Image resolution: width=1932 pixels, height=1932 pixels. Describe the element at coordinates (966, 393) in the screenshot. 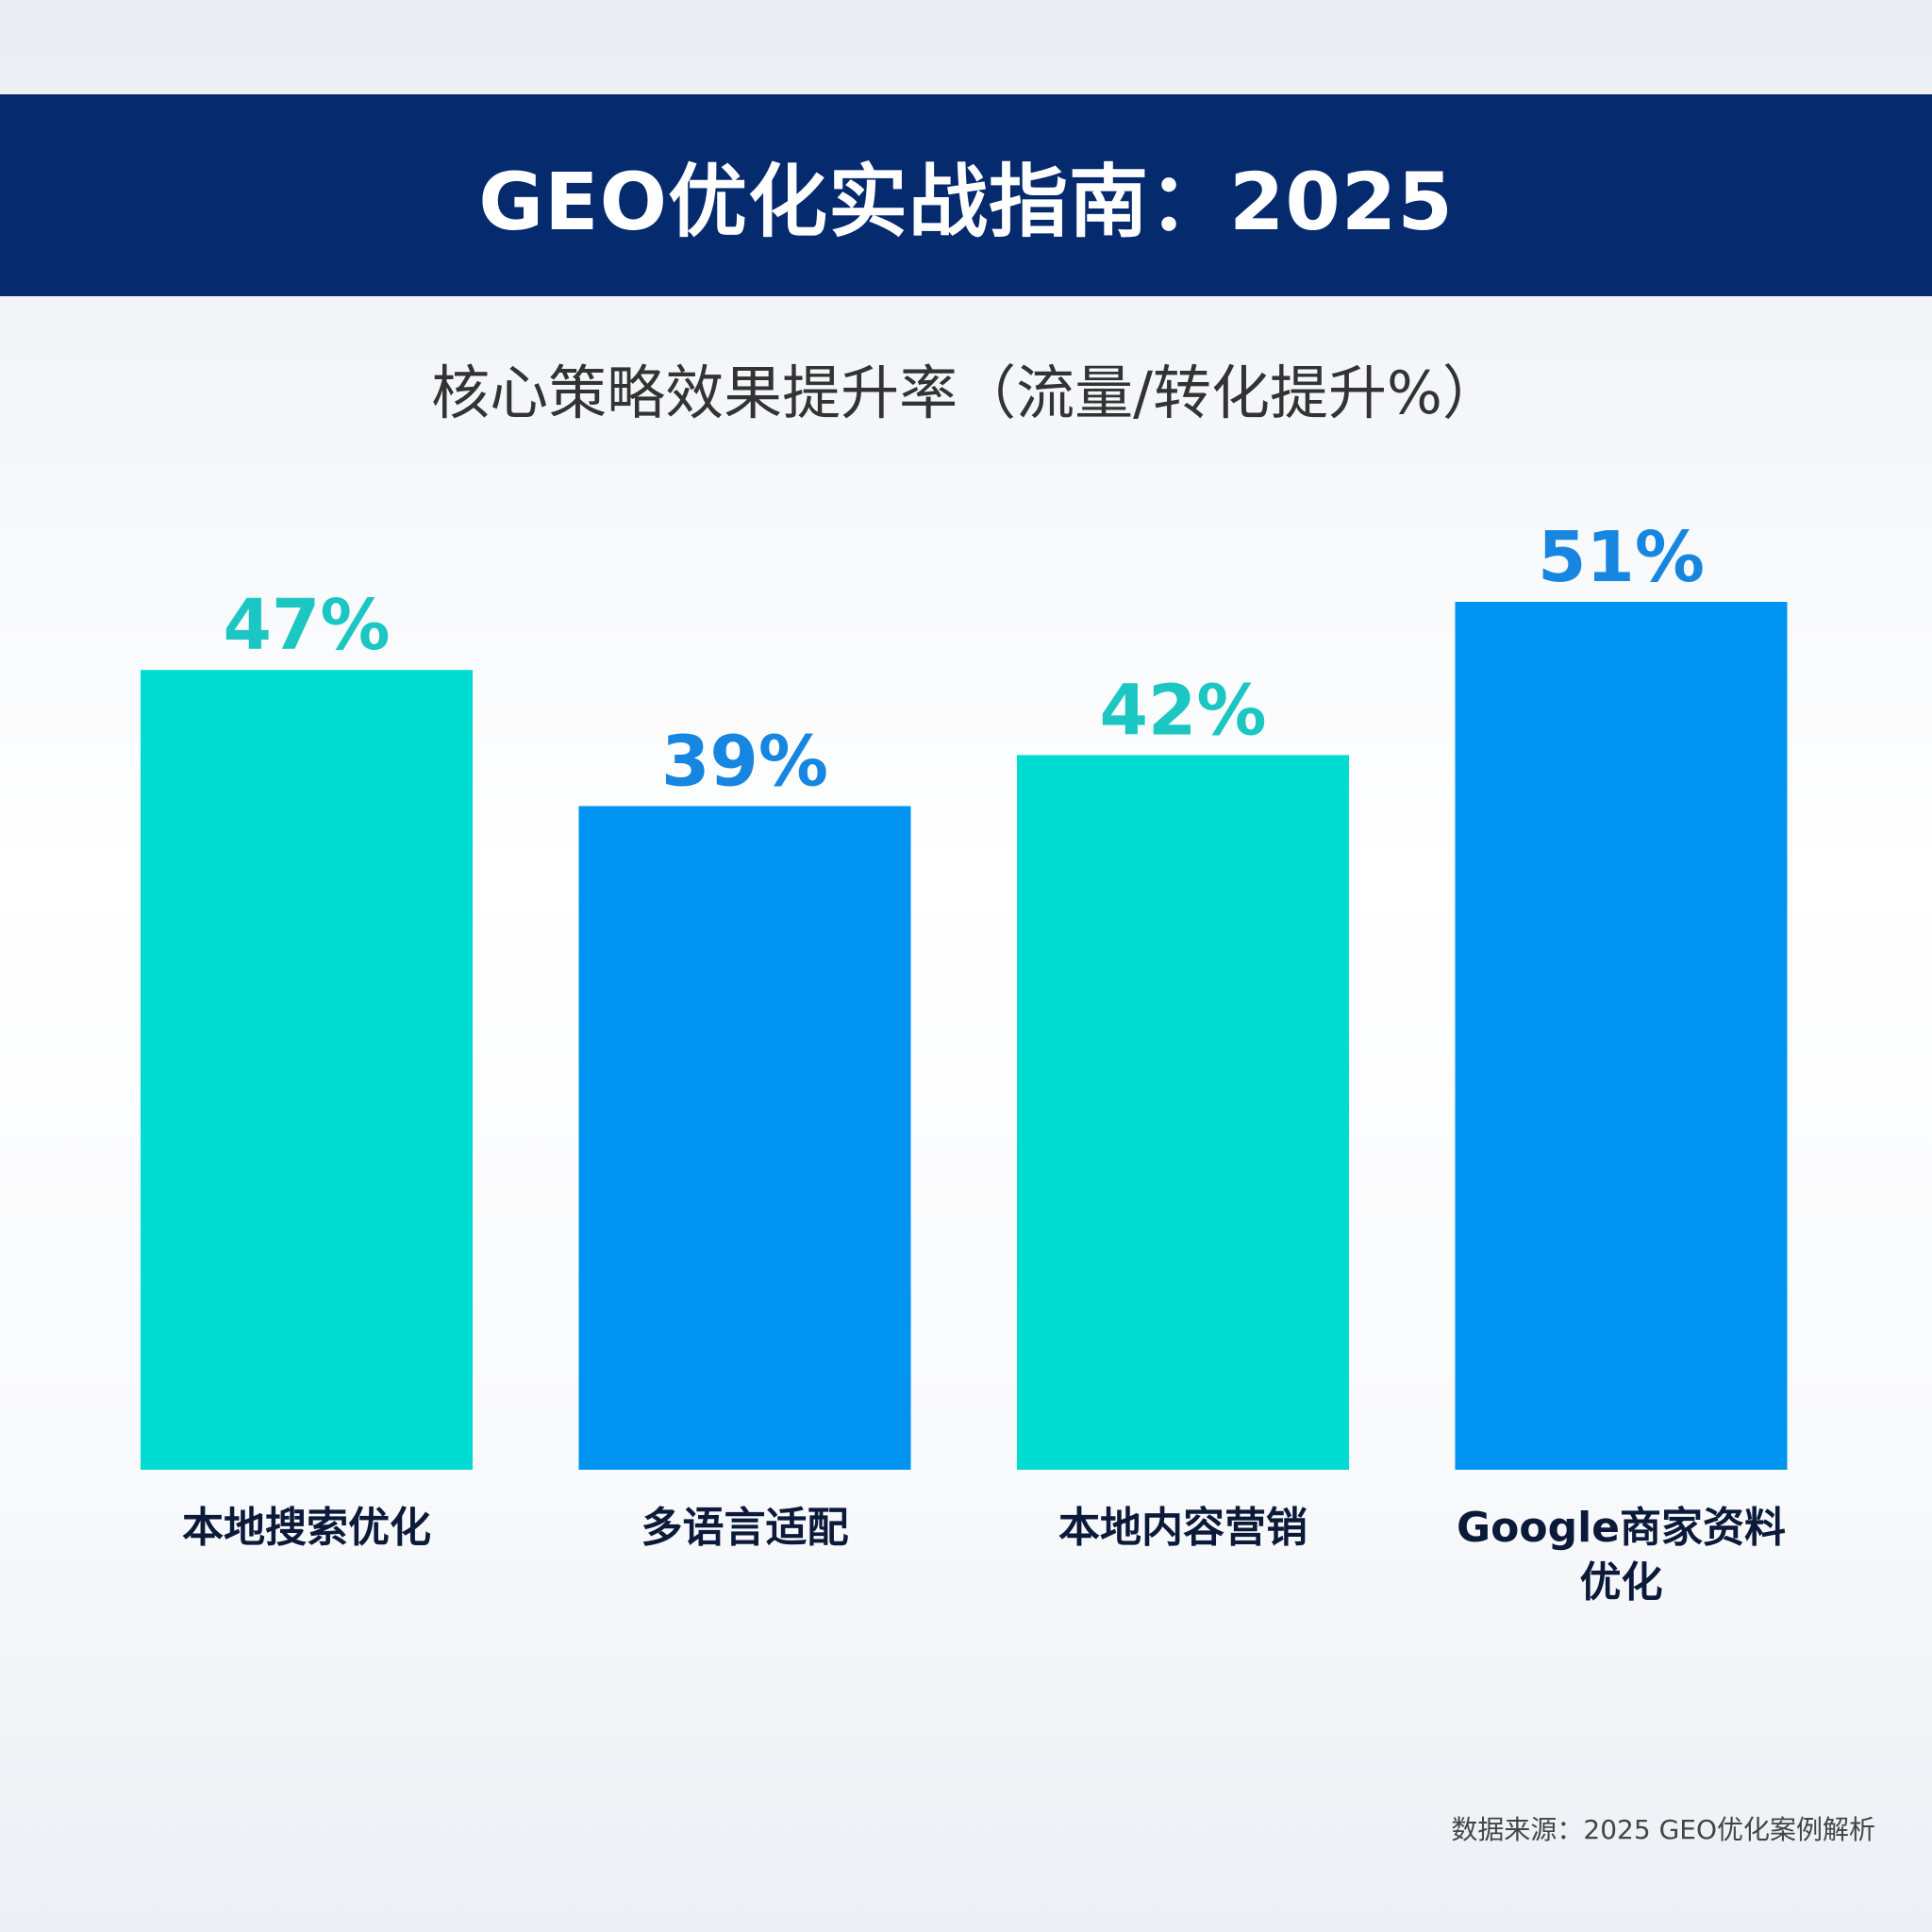

I see `chart-subtitle: 核心策略效果提升率（流量/转化提升%）` at that location.